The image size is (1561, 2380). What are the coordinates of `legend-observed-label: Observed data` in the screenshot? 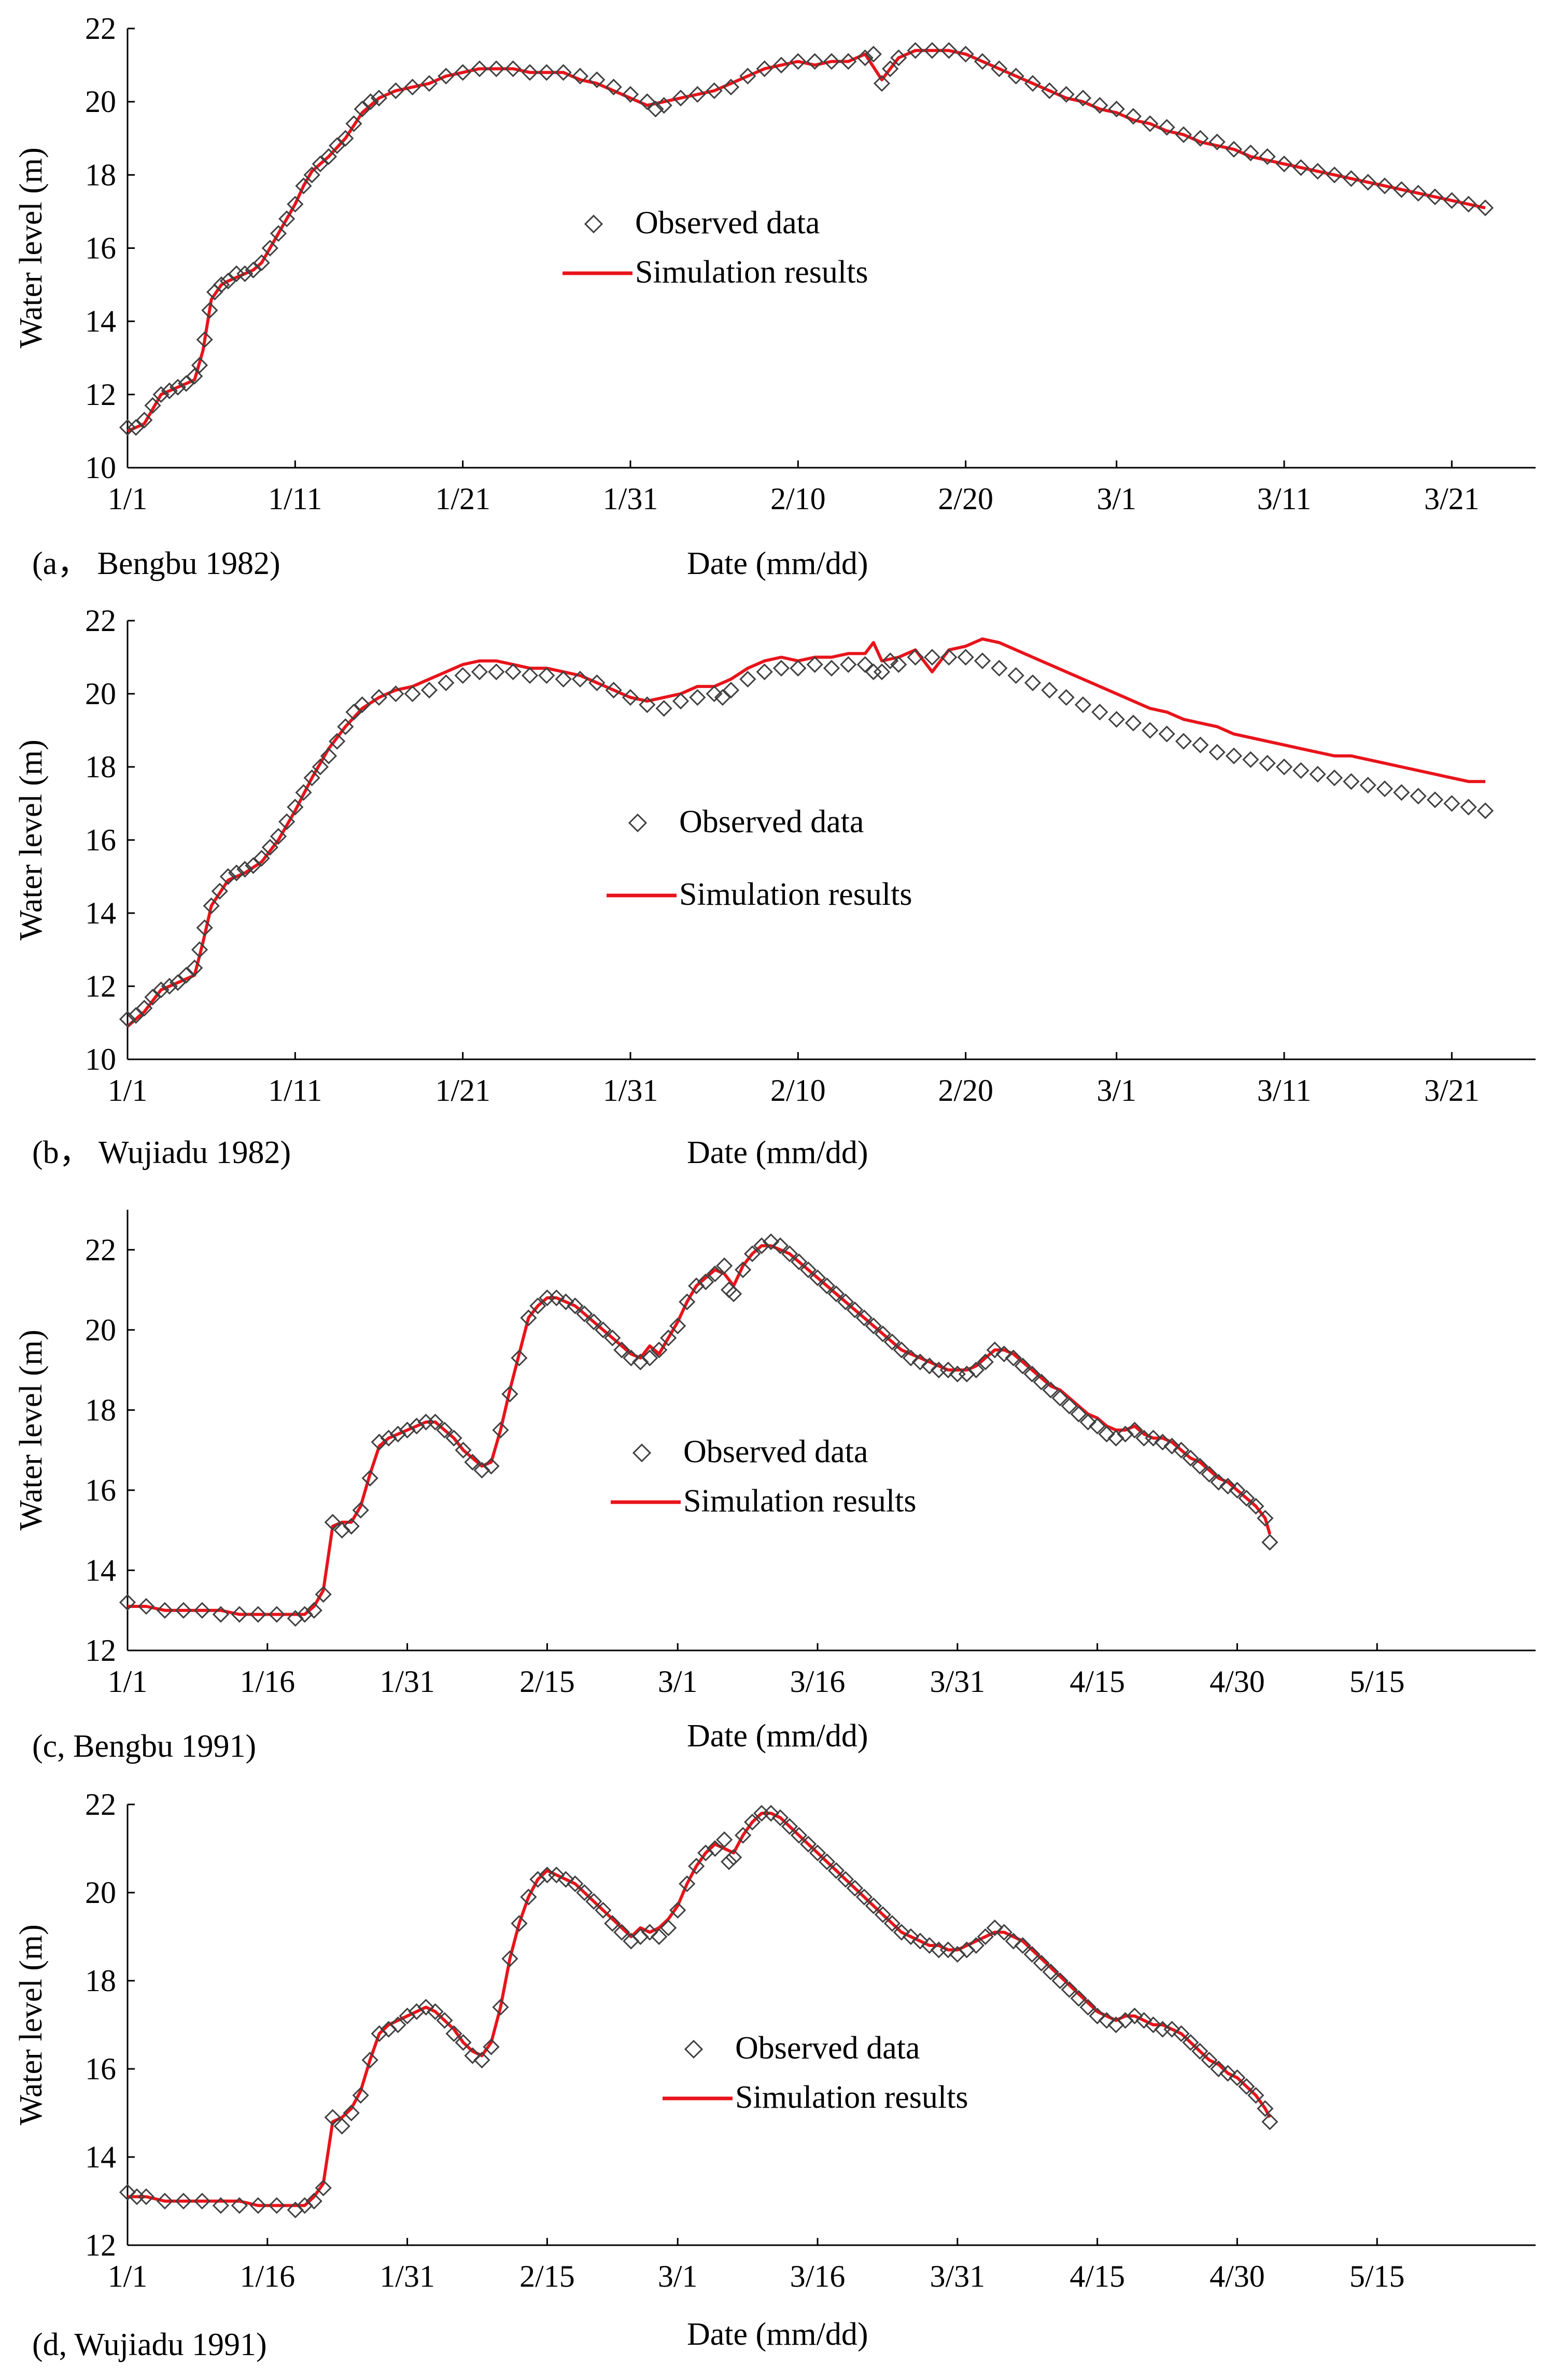 It's located at (727, 223).